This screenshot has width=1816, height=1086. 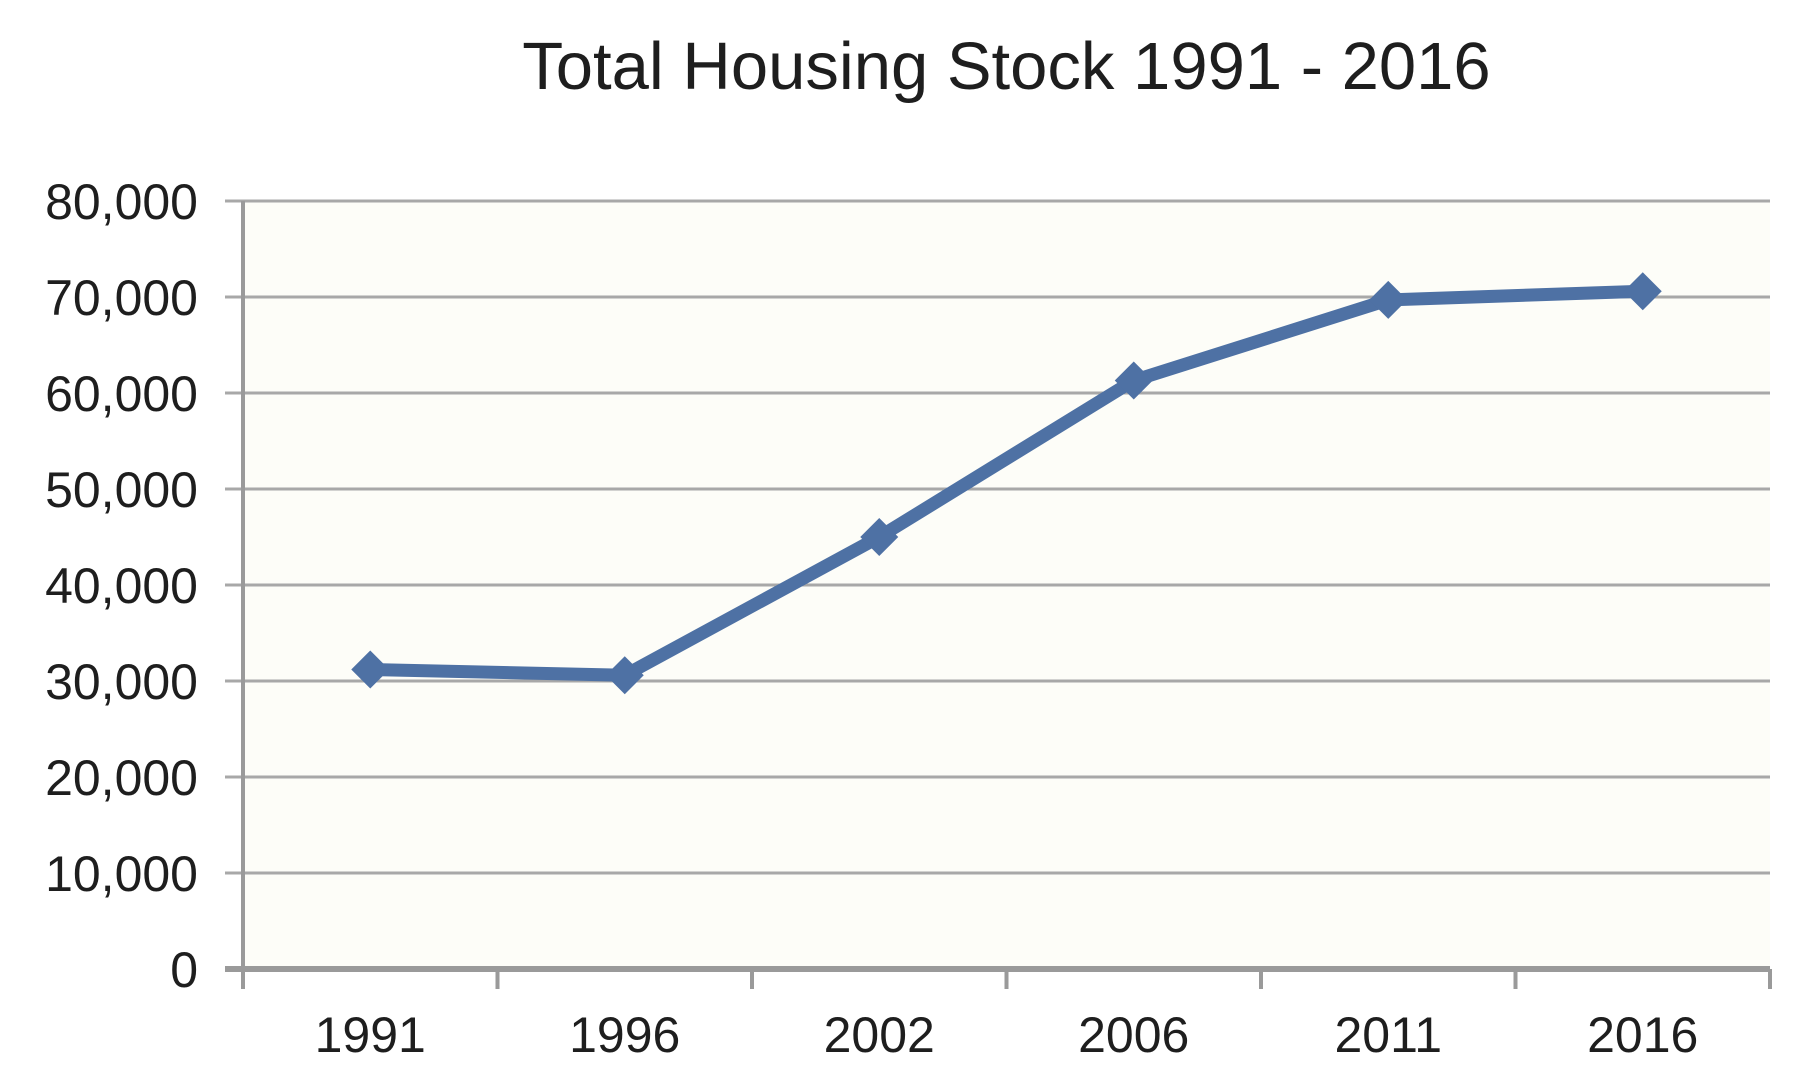 I want to click on y-tick-label: 30,000, so click(x=121, y=682).